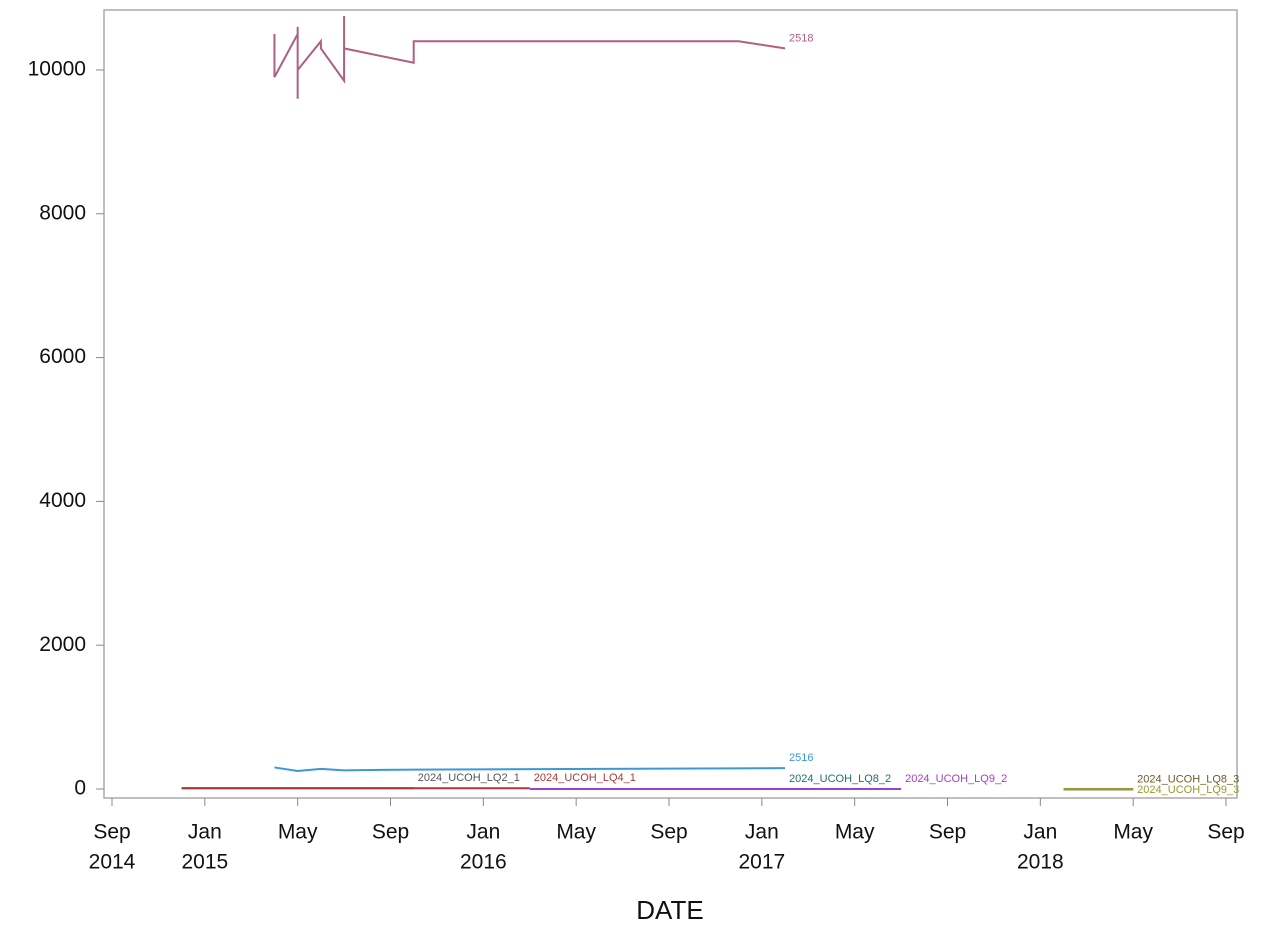  Describe the element at coordinates (483, 862) in the screenshot. I see `x-tick-year: 2016` at that location.